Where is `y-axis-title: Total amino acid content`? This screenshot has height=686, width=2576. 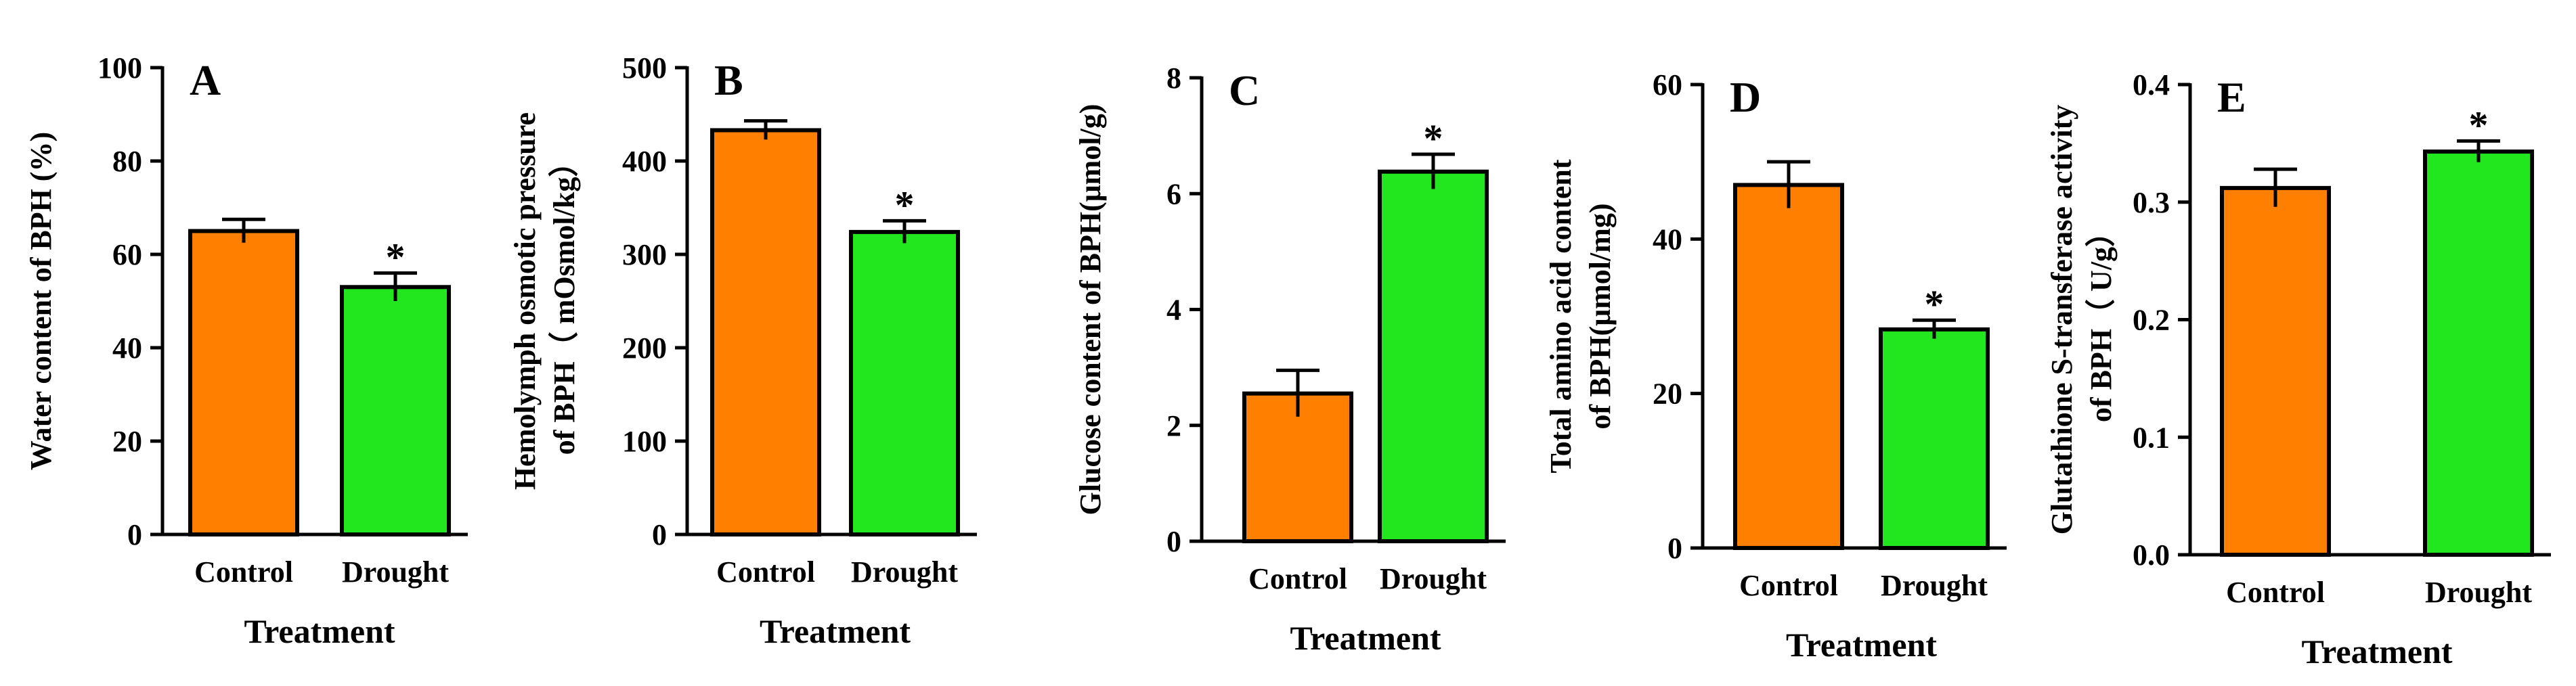
y-axis-title: Total amino acid content is located at coordinates (1560, 316).